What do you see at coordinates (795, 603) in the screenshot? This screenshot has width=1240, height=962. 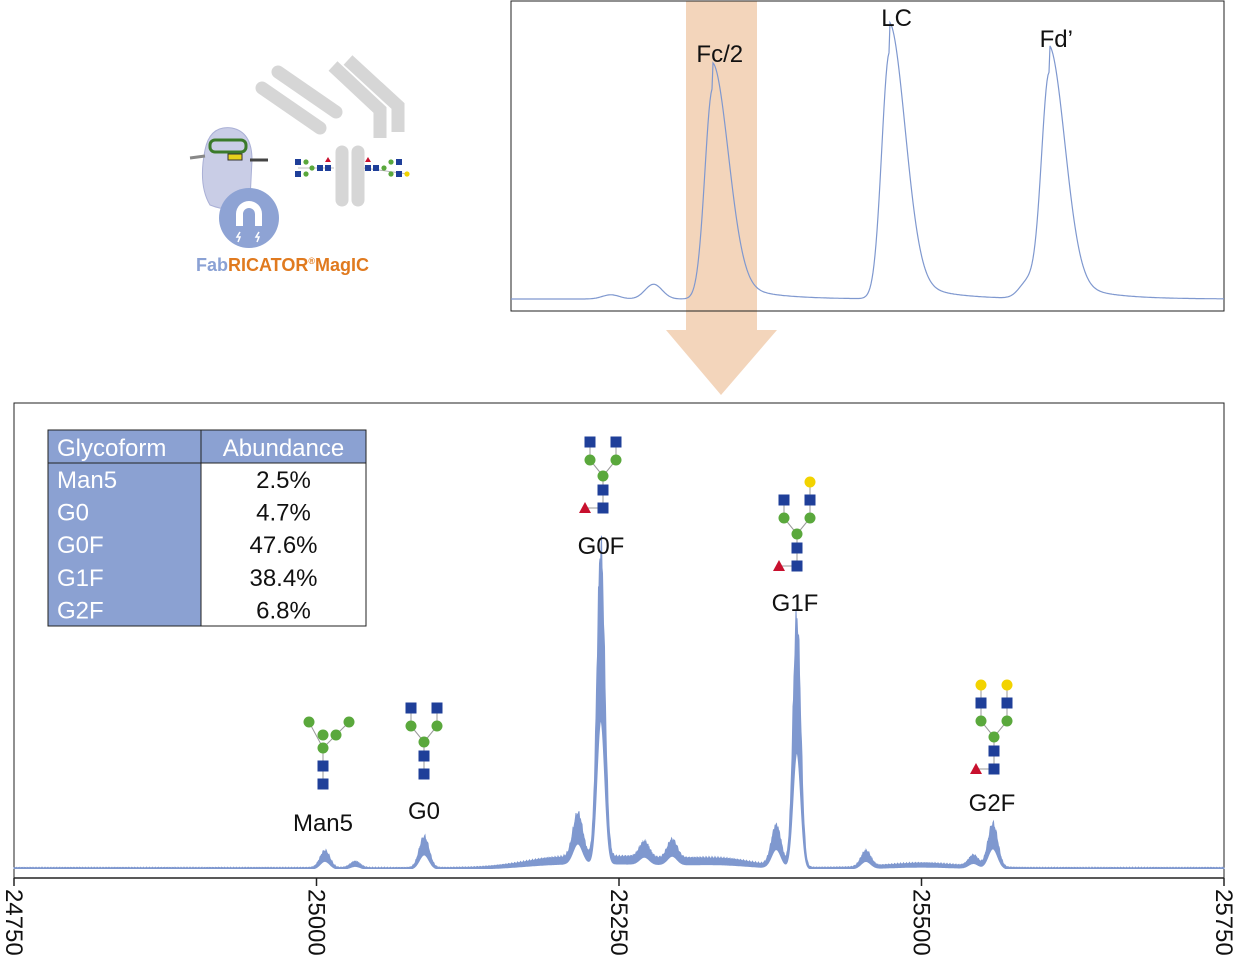 I see `peak-label-g1f: G1F` at bounding box center [795, 603].